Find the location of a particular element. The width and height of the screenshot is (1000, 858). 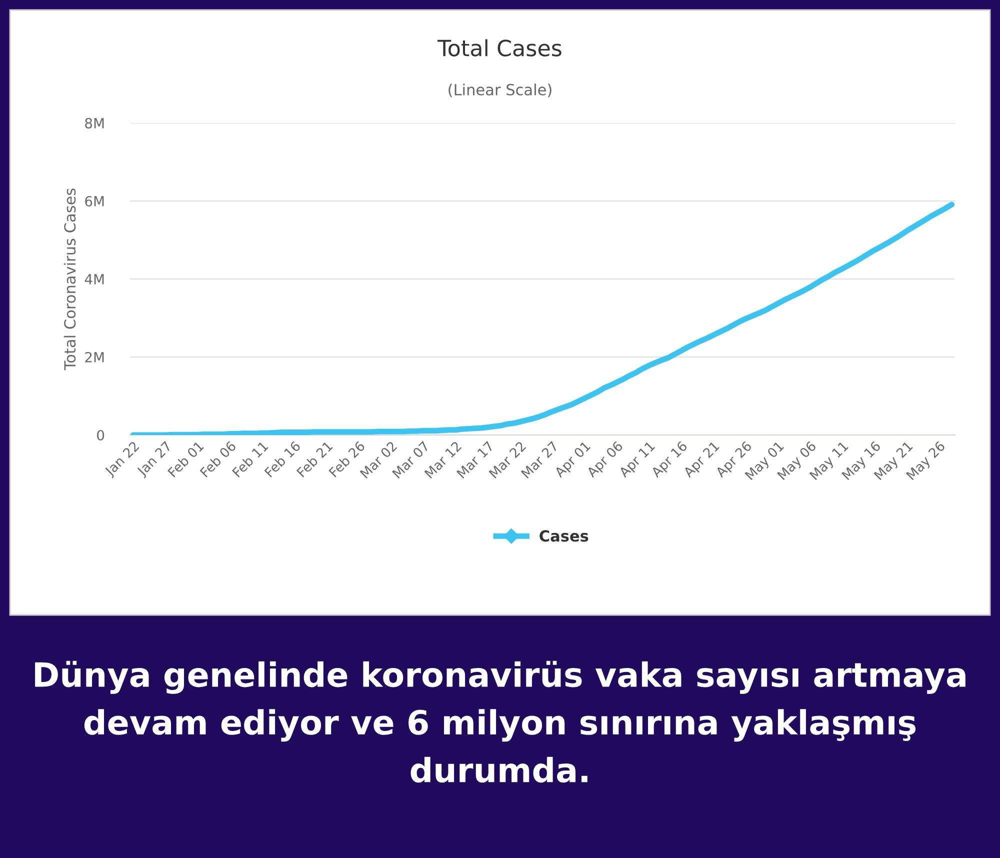

y-tick-label: 8M is located at coordinates (94, 123).